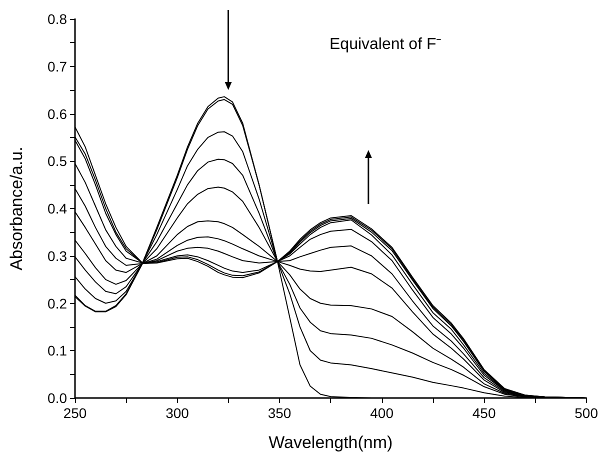  Describe the element at coordinates (58, 66) in the screenshot. I see `y-tick-label: 0.7` at that location.